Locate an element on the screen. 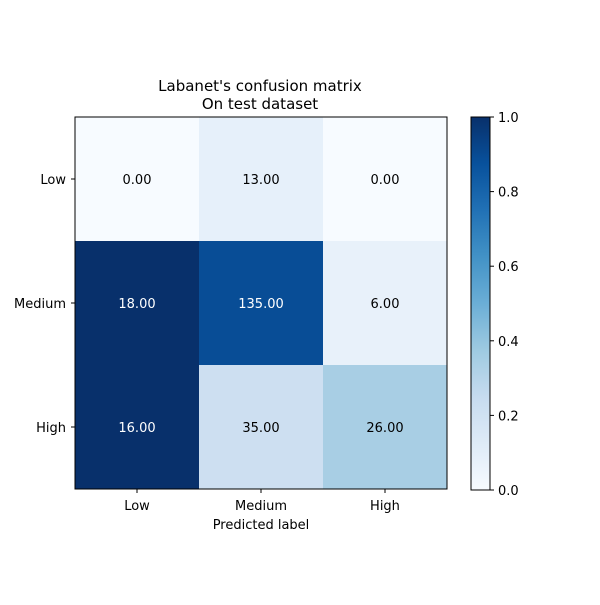 The height and width of the screenshot is (605, 600). cell-value-label: 16.00 is located at coordinates (136, 428).